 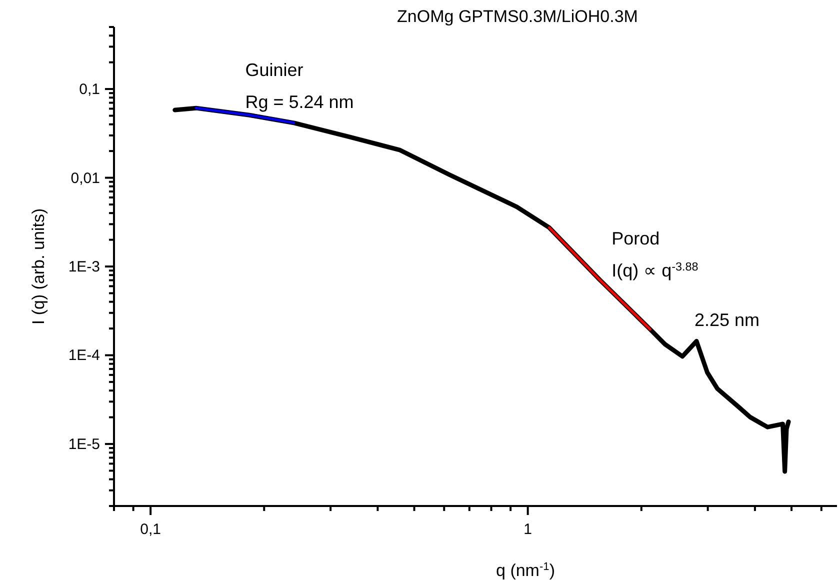 What do you see at coordinates (84, 444) in the screenshot?
I see `y-tick-label: 1E-5` at bounding box center [84, 444].